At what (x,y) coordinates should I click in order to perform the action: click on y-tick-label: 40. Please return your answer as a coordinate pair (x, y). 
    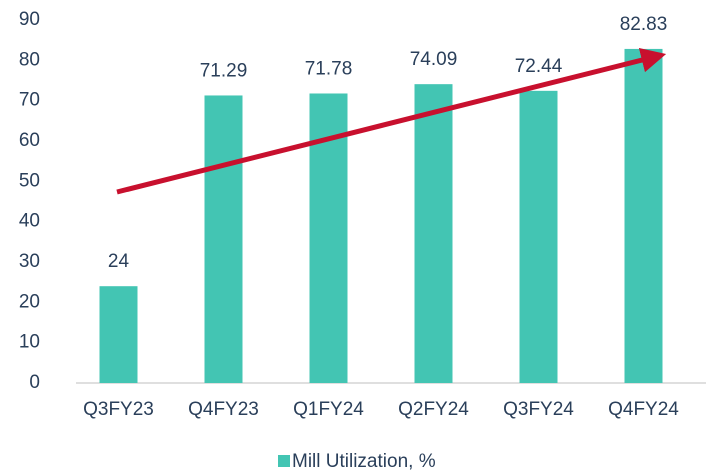
    Looking at the image, I should click on (29, 221).